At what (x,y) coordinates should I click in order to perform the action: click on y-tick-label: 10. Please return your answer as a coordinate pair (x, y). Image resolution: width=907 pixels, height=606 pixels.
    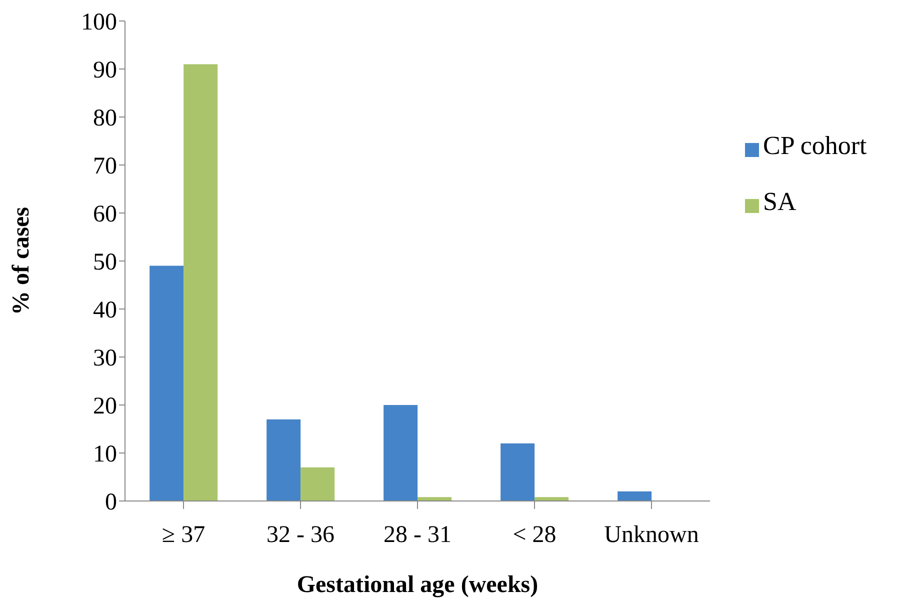
    Looking at the image, I should click on (105, 455).